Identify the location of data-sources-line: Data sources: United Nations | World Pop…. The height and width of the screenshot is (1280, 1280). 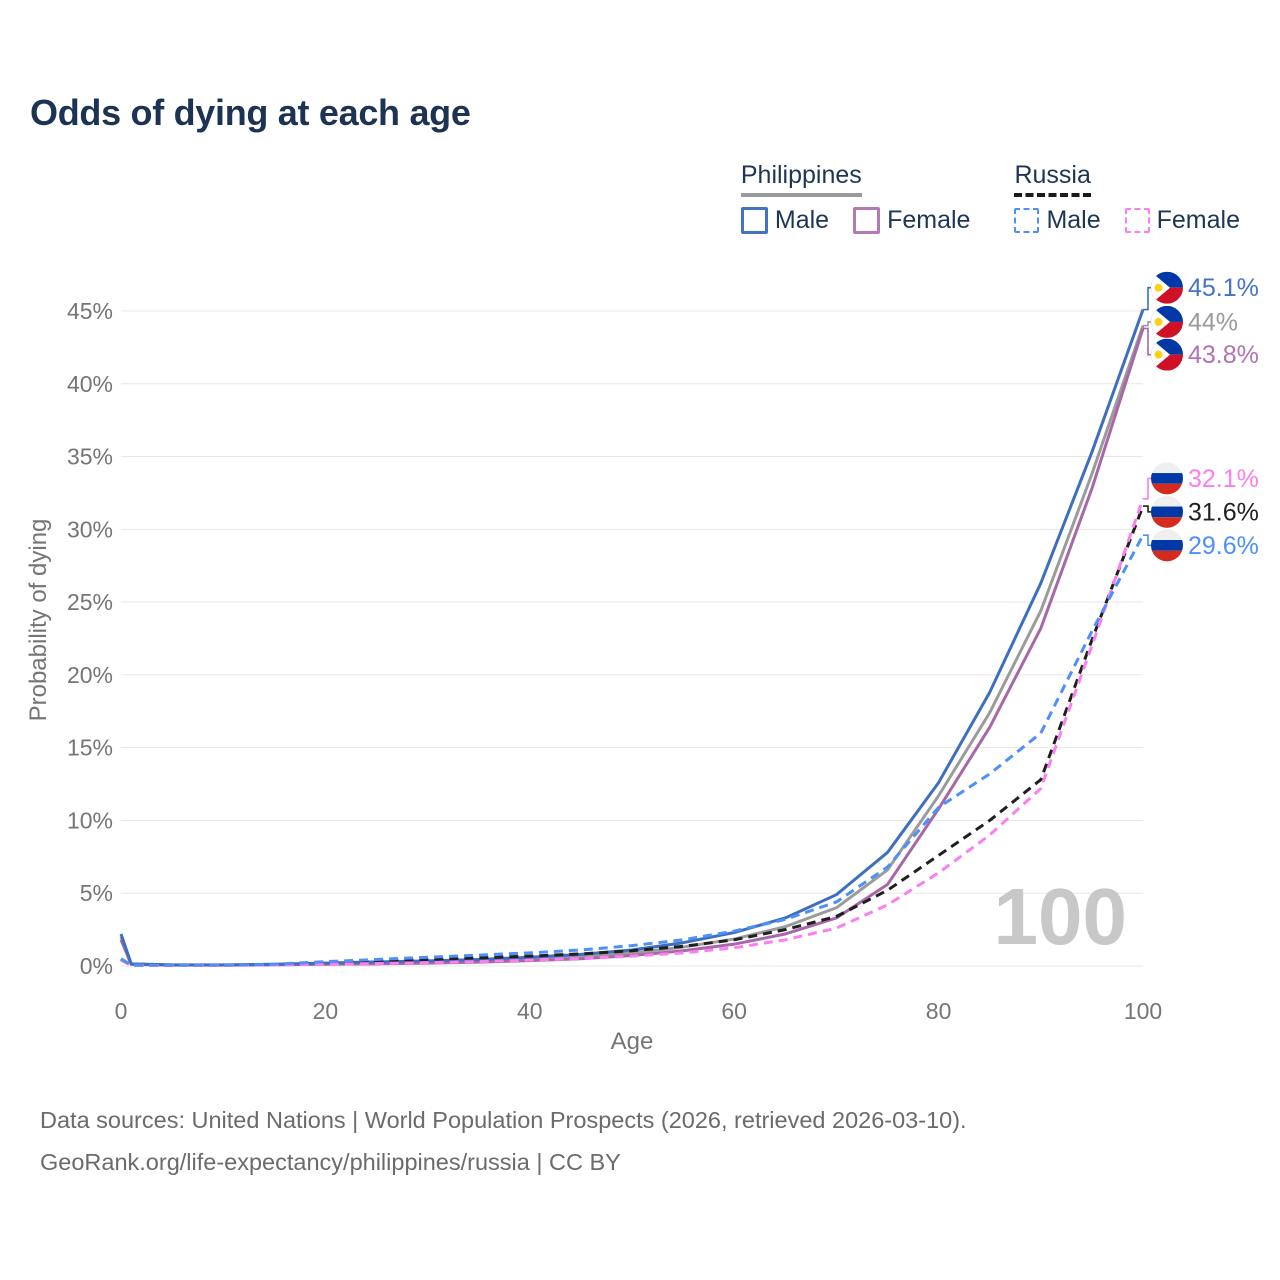
(503, 1120).